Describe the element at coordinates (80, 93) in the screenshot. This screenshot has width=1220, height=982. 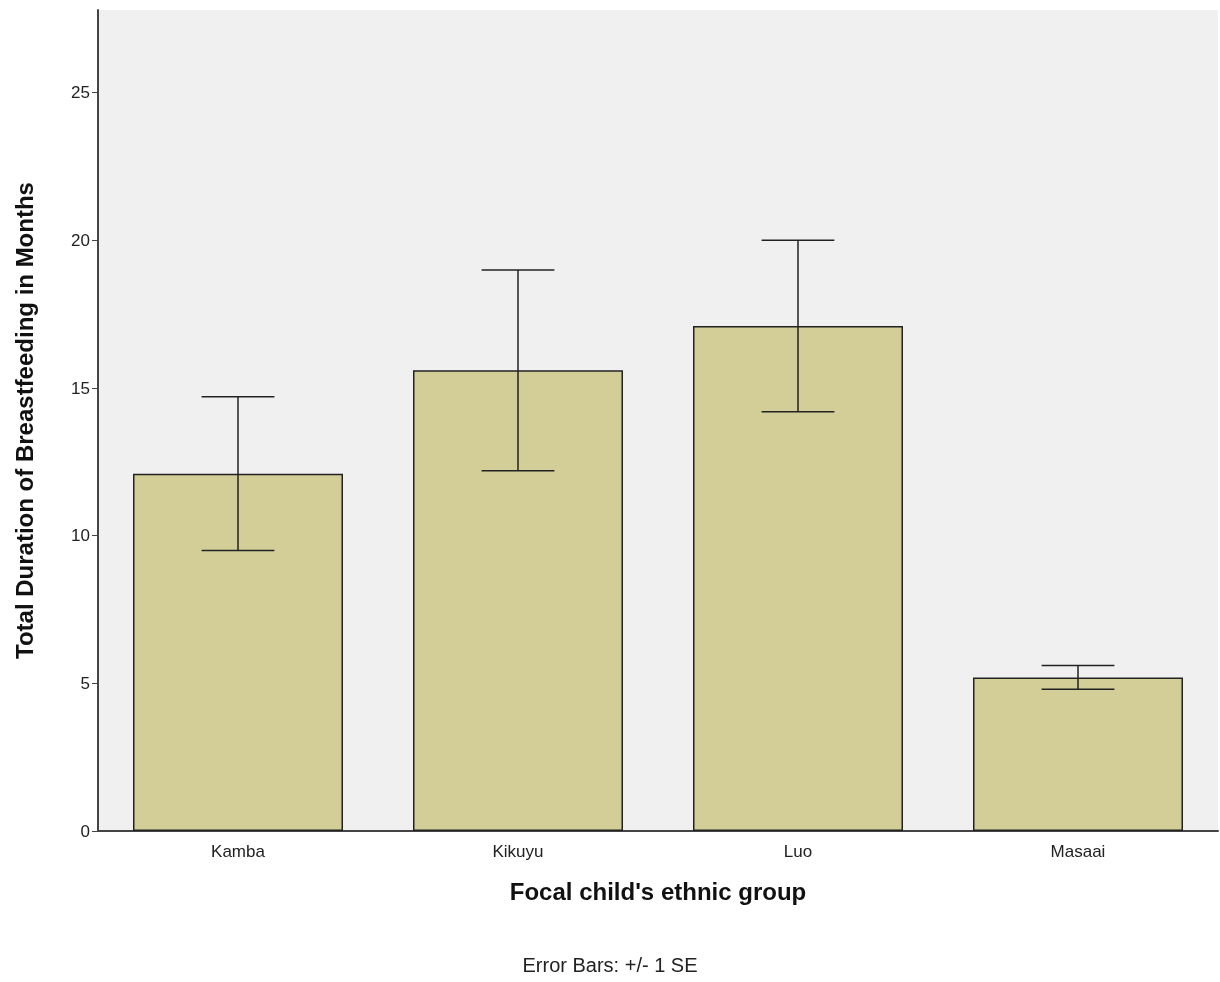
I see `y-tick-label: 25` at that location.